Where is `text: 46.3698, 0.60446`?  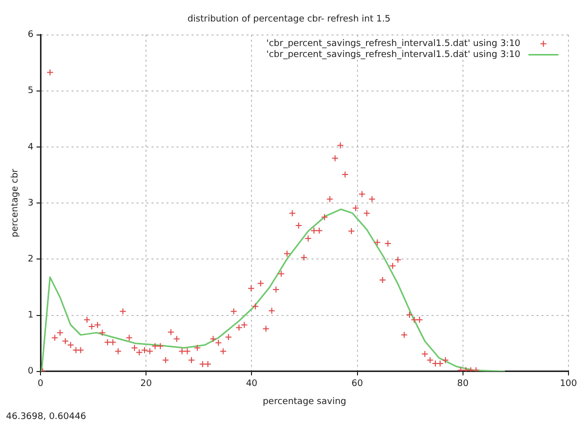 text: 46.3698, 0.60446 is located at coordinates (46, 417).